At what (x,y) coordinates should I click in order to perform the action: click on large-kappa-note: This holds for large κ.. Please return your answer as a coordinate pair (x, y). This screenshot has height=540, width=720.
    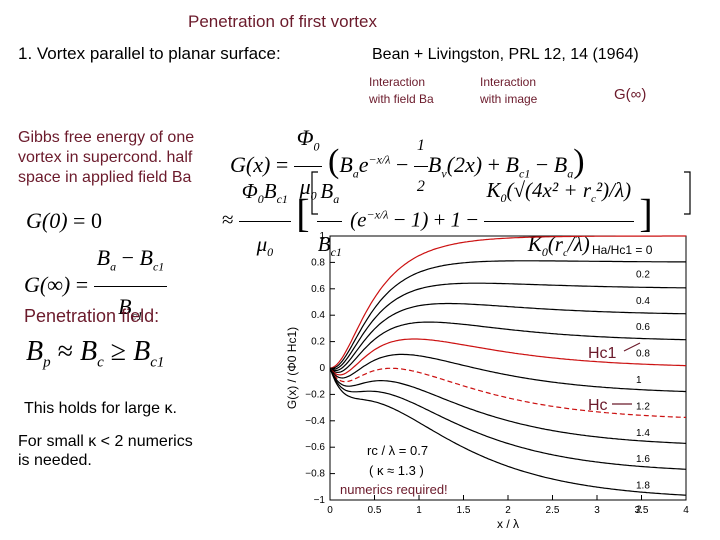
    Looking at the image, I should click on (100, 408).